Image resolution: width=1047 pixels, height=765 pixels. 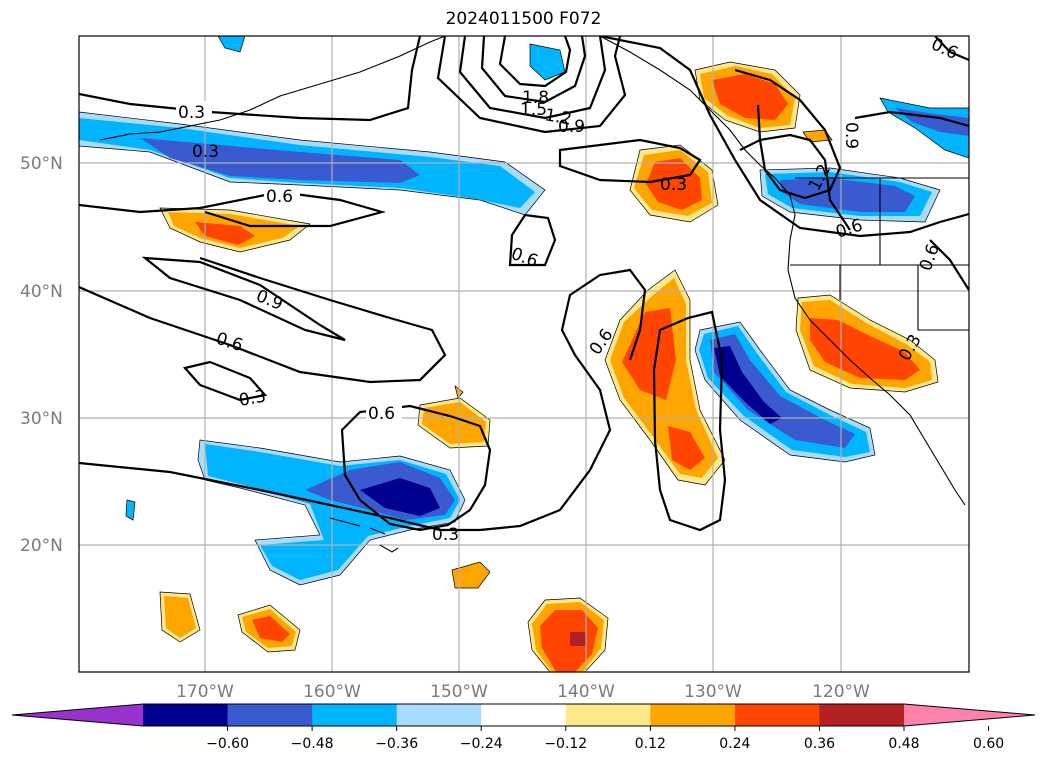 What do you see at coordinates (569, 641) in the screenshot?
I see `red-bottom-center-core` at bounding box center [569, 641].